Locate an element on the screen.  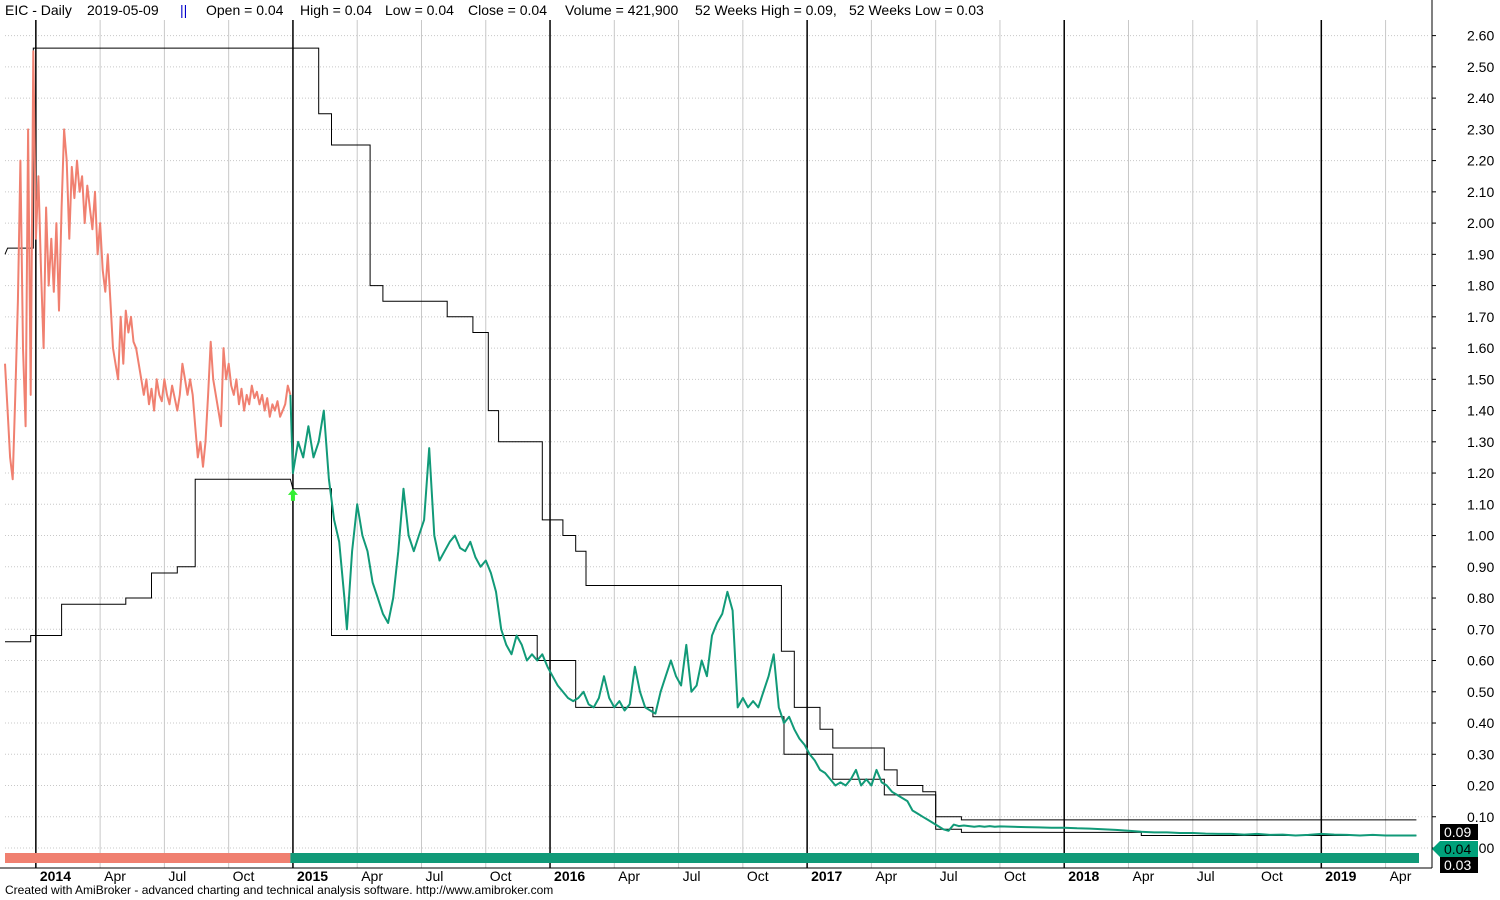
header-low: Low = 0.04 is located at coordinates (419, 10).